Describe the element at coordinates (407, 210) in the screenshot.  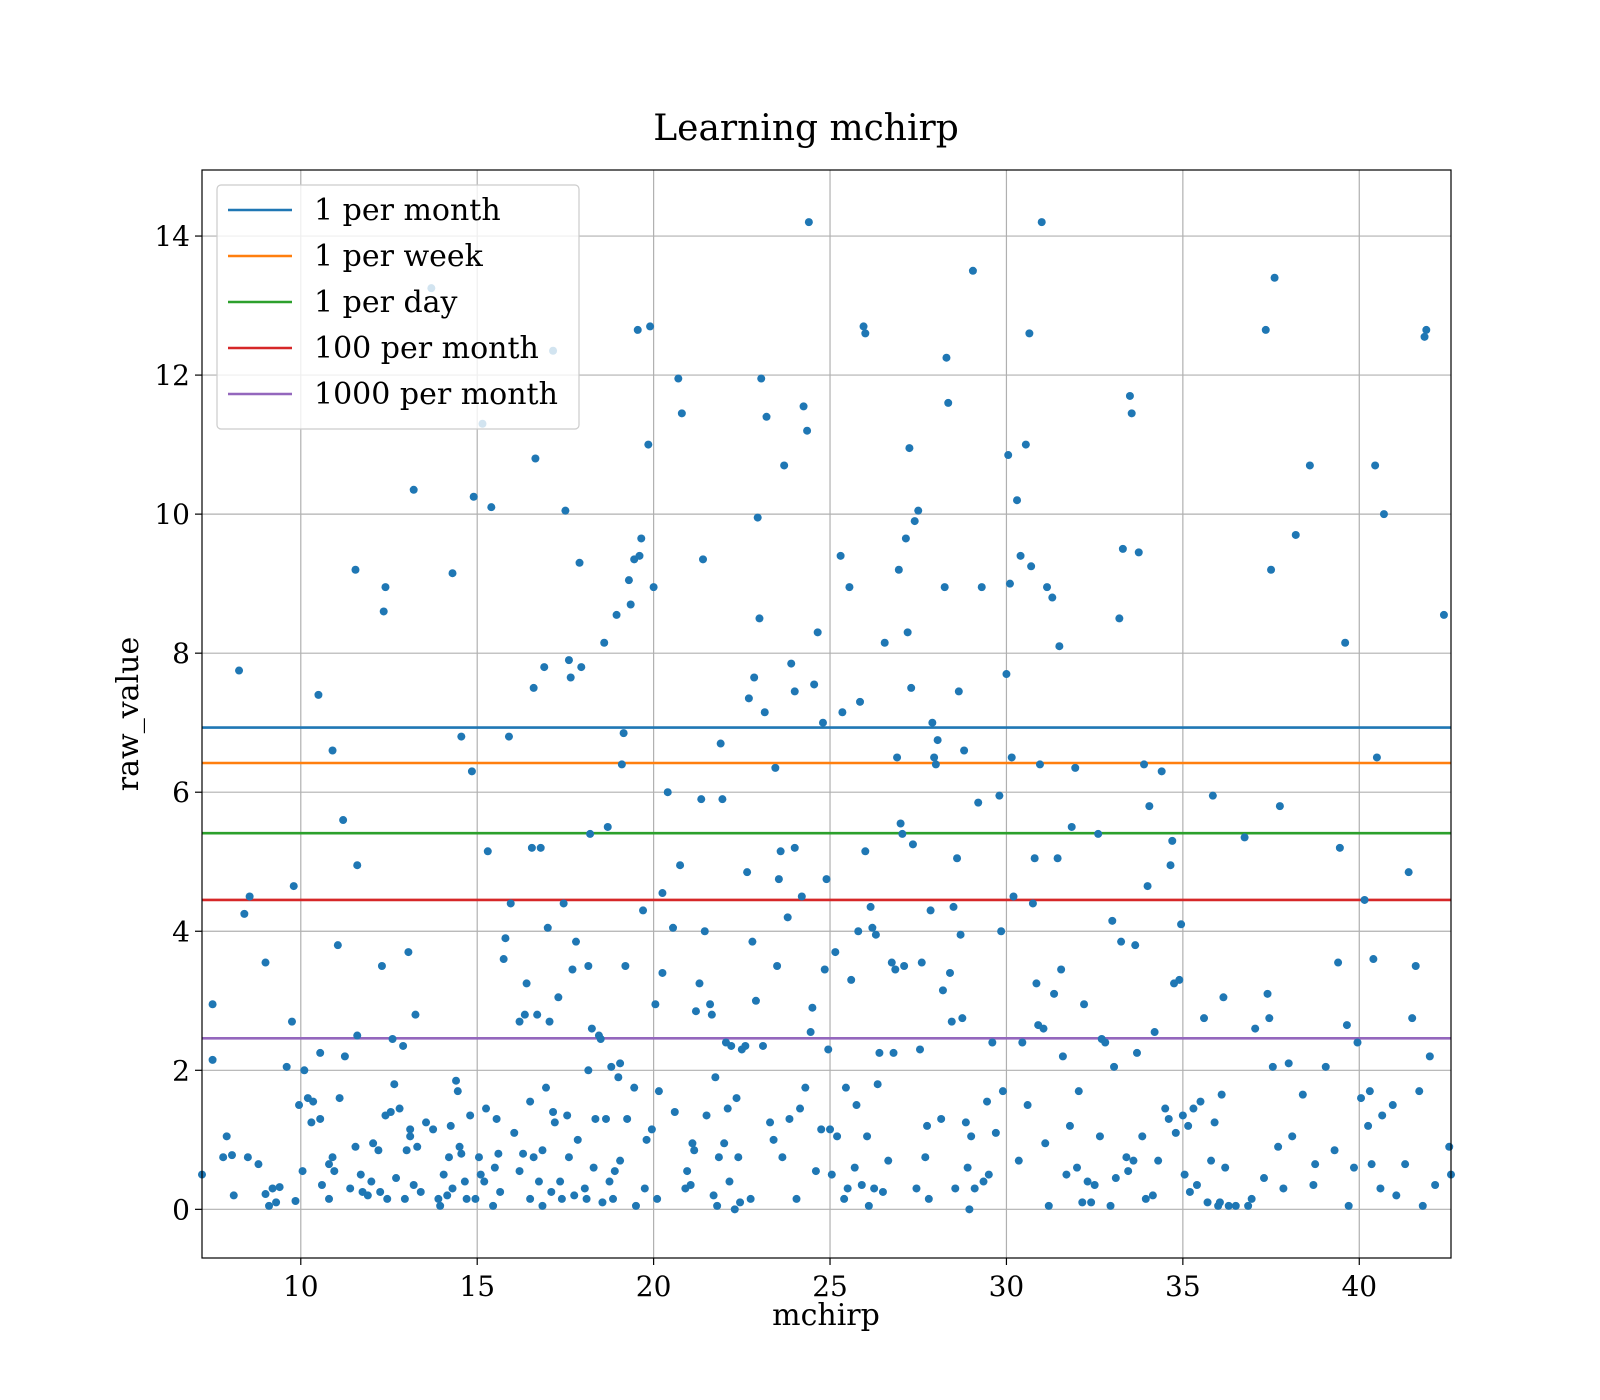
I see `legend-label: 1 per month` at that location.